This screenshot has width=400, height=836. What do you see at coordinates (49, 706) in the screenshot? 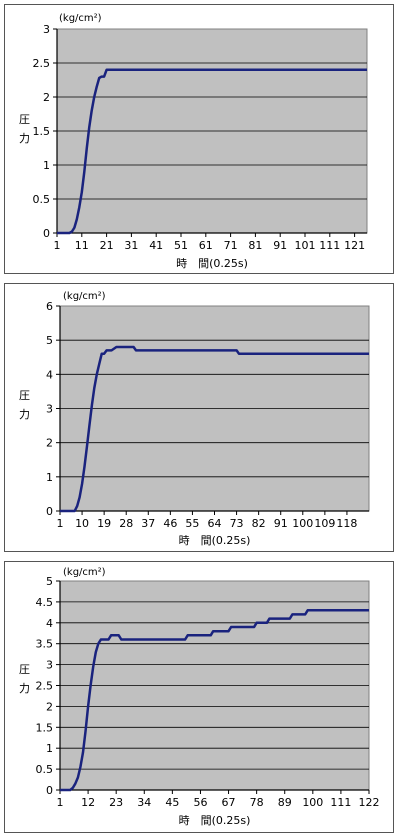
I see `chart-3-y-tick-label: 2` at bounding box center [49, 706].